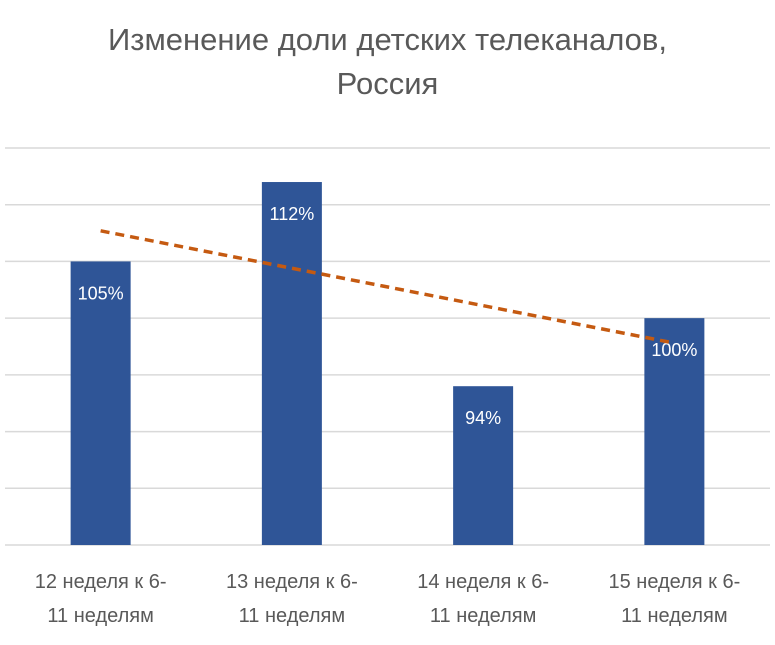 Image resolution: width=775 pixels, height=645 pixels. What do you see at coordinates (387, 39) in the screenshot?
I see `chart-title-line-1: Изменение доли детских телеканалов,` at bounding box center [387, 39].